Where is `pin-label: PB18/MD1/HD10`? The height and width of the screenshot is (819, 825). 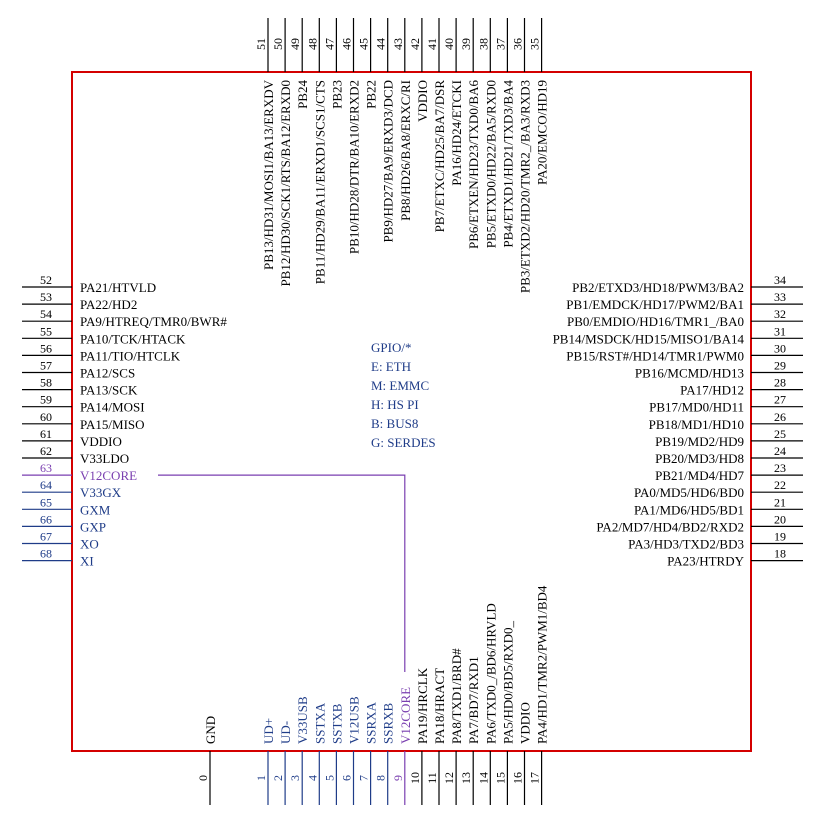
pin-label: PB18/MD1/HD10 is located at coordinates (696, 424).